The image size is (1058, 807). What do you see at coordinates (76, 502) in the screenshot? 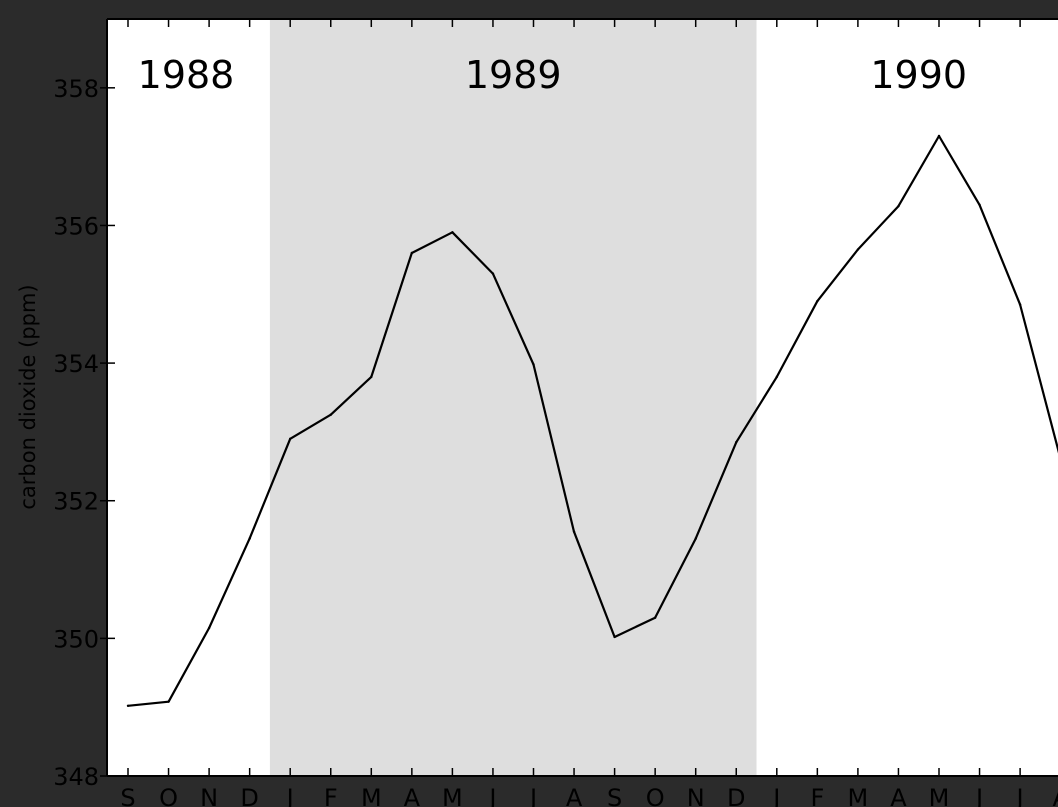
I see `y-tick-label-2: 352` at bounding box center [76, 502].